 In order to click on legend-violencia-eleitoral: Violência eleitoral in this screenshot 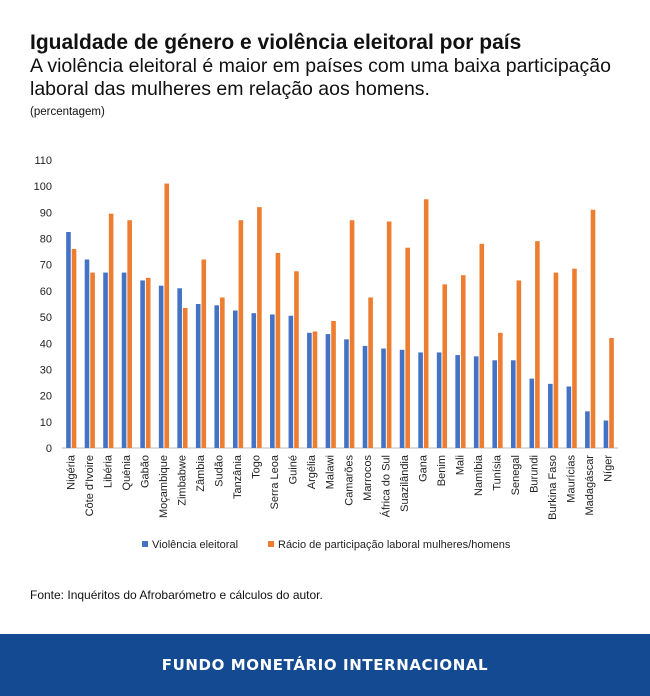, I will do `click(195, 545)`.